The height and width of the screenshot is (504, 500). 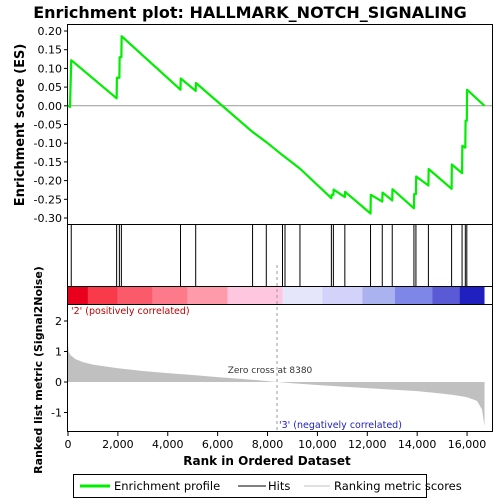 I want to click on x-tick-label: 10,000, so click(x=317, y=444).